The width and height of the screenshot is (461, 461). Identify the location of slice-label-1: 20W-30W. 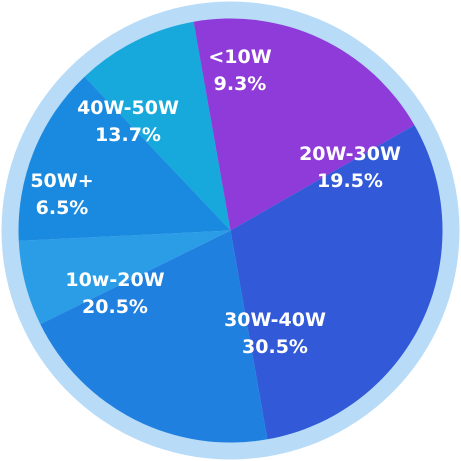
(350, 154).